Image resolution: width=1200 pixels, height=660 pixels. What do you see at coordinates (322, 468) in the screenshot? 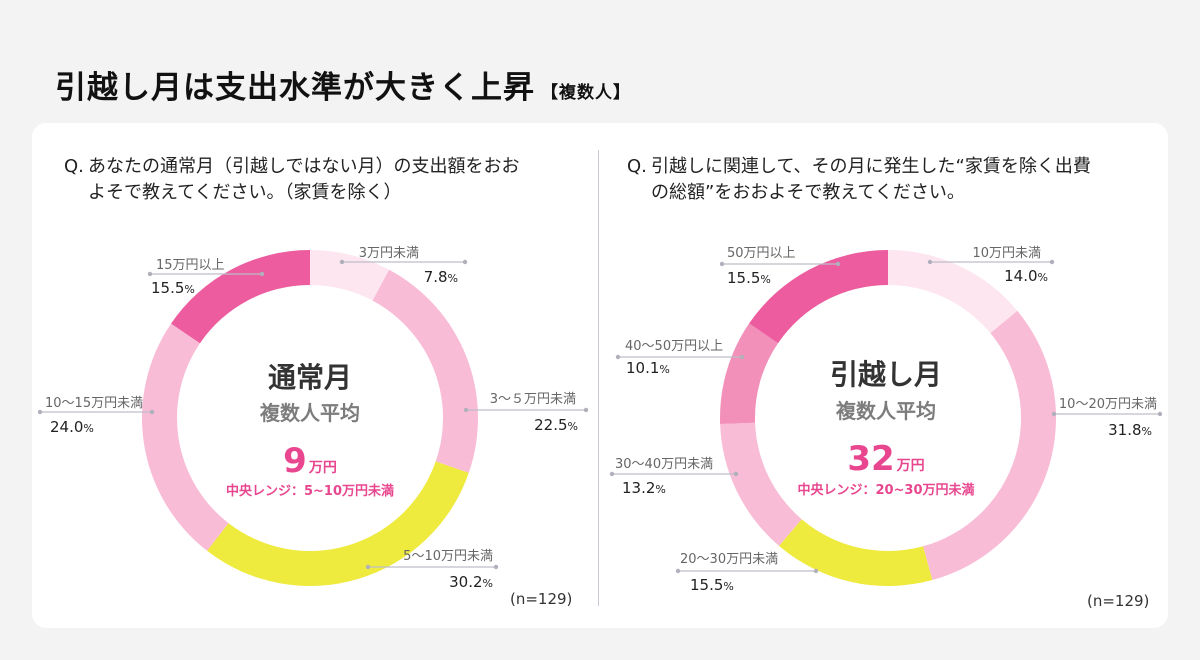
I see `left-average-unit: 万円` at bounding box center [322, 468].